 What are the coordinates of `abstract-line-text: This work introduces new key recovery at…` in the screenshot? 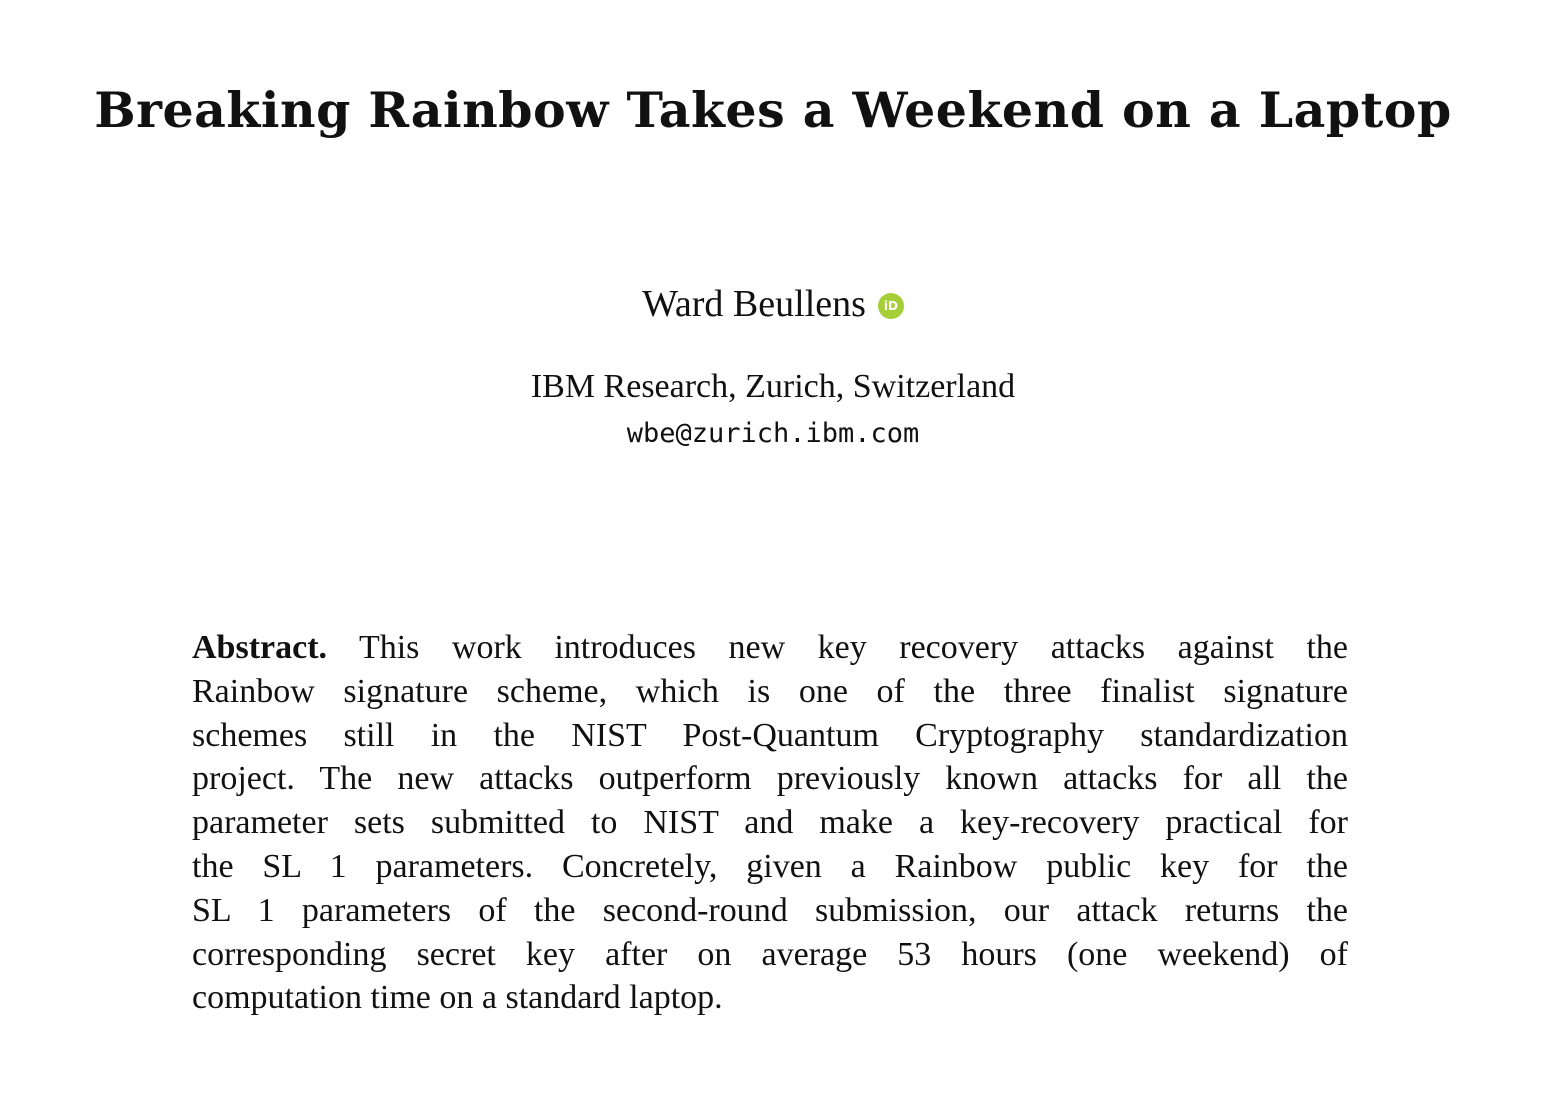 It's located at (853, 647).